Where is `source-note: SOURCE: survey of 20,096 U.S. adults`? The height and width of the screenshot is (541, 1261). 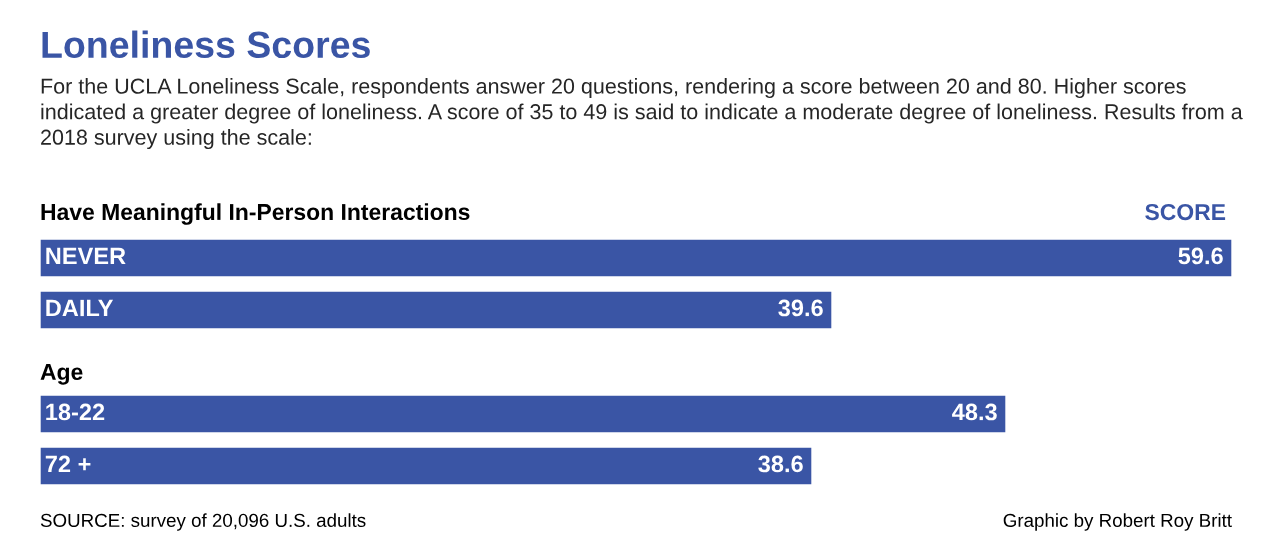
source-note: SOURCE: survey of 20,096 U.S. adults is located at coordinates (203, 522).